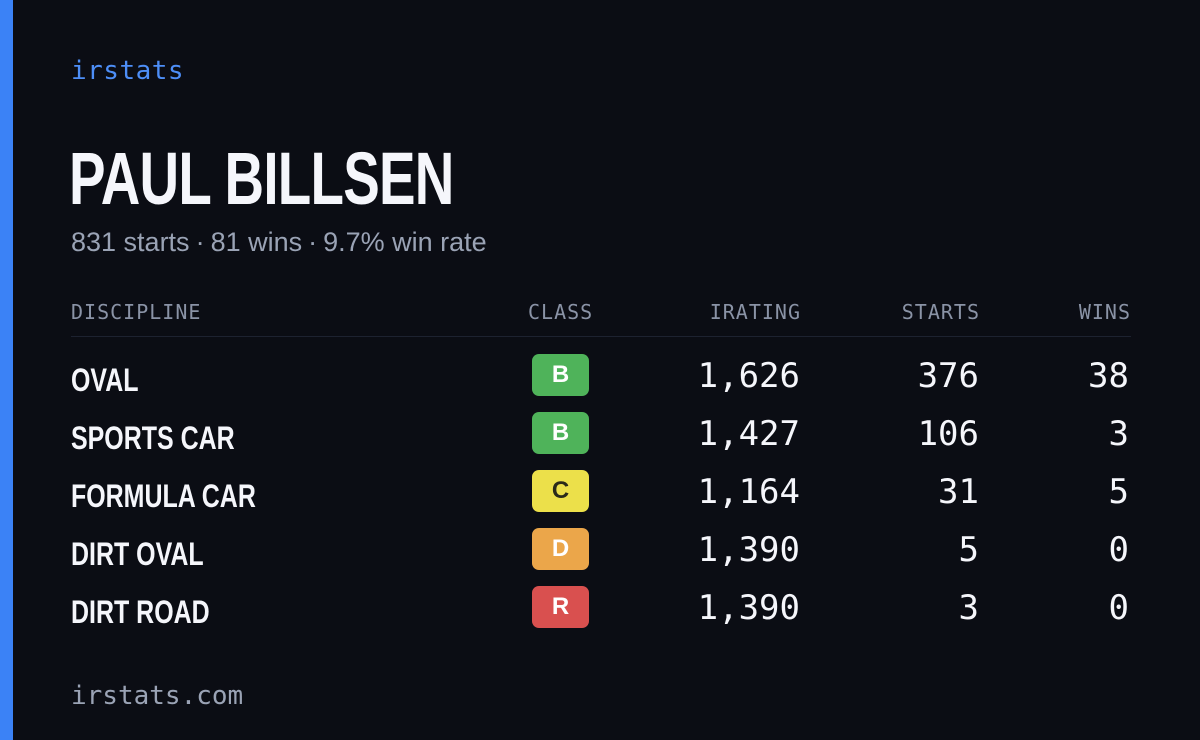  I want to click on driver-name: PAUL BILLSEN, so click(261, 178).